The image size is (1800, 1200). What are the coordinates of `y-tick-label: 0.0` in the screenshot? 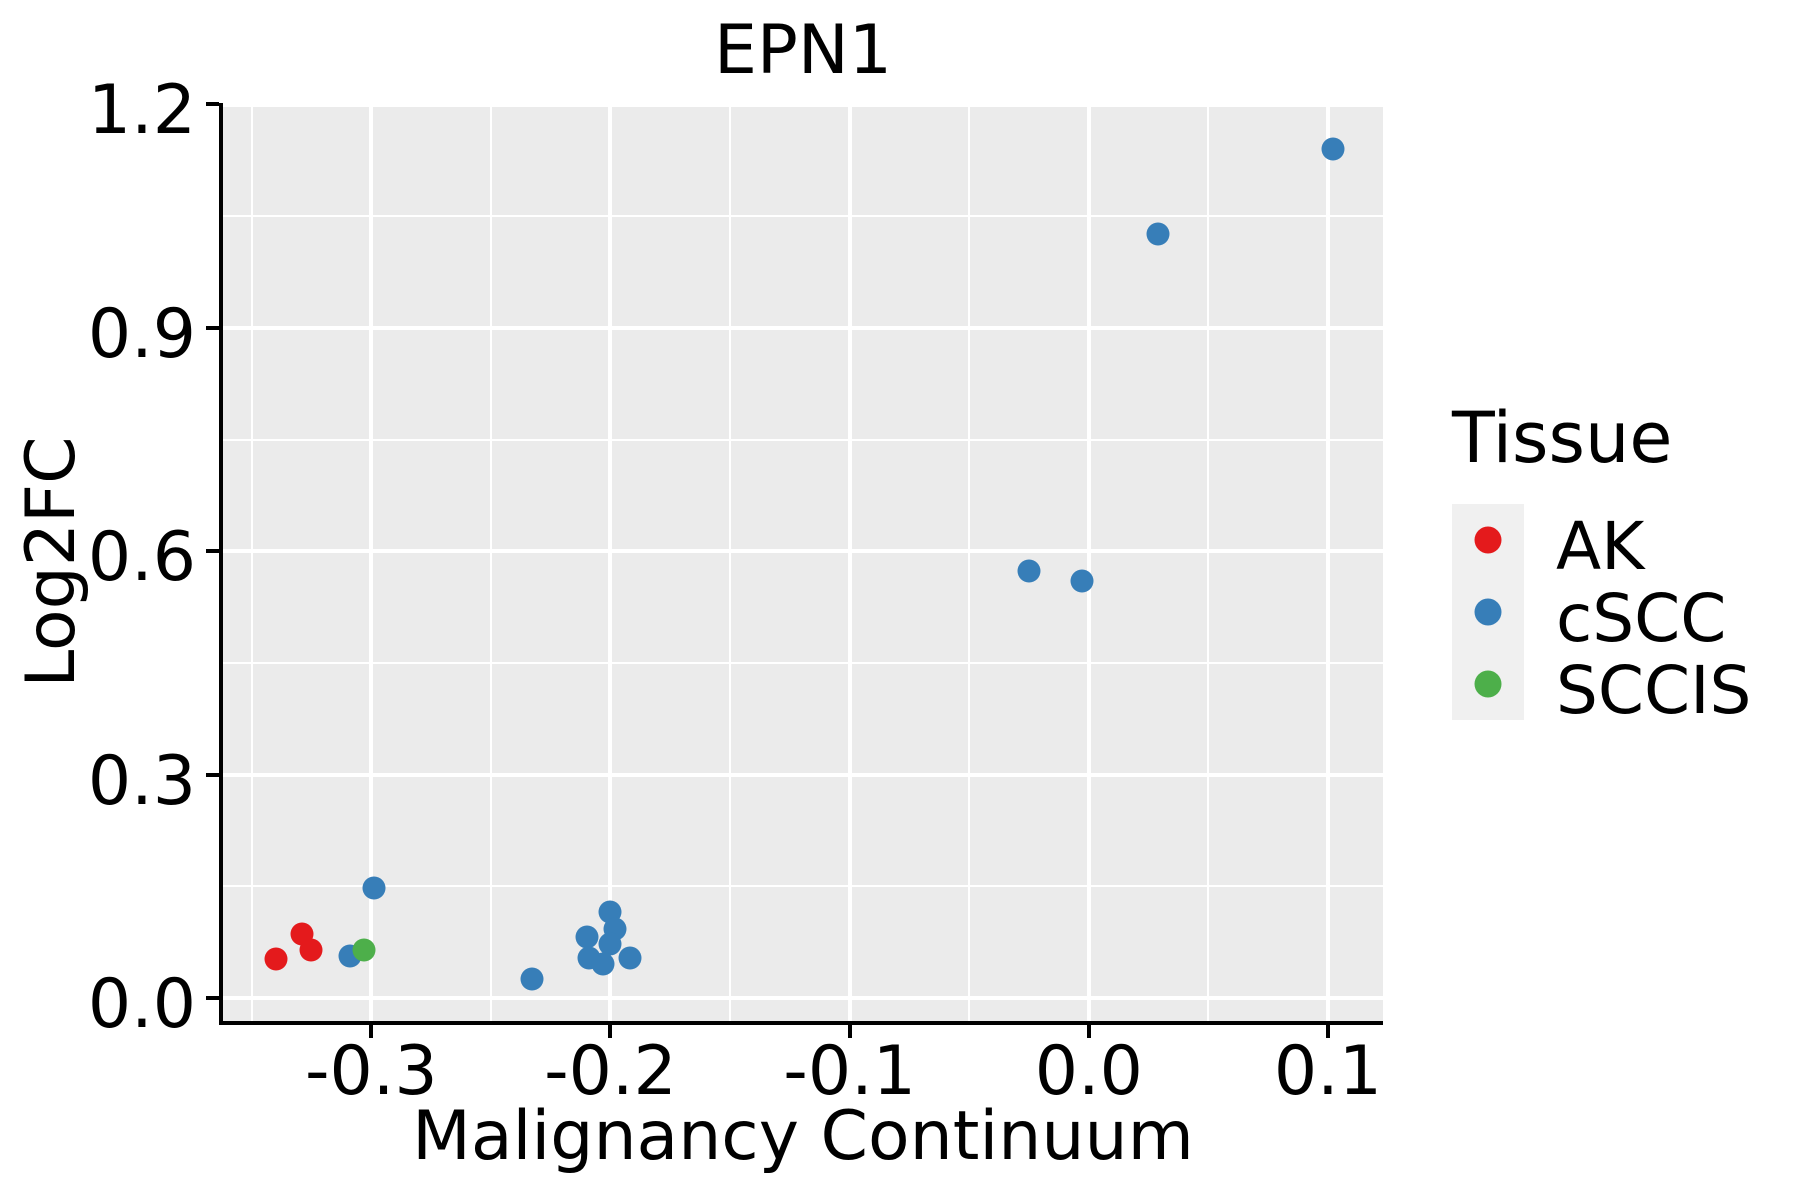 It's located at (141, 1004).